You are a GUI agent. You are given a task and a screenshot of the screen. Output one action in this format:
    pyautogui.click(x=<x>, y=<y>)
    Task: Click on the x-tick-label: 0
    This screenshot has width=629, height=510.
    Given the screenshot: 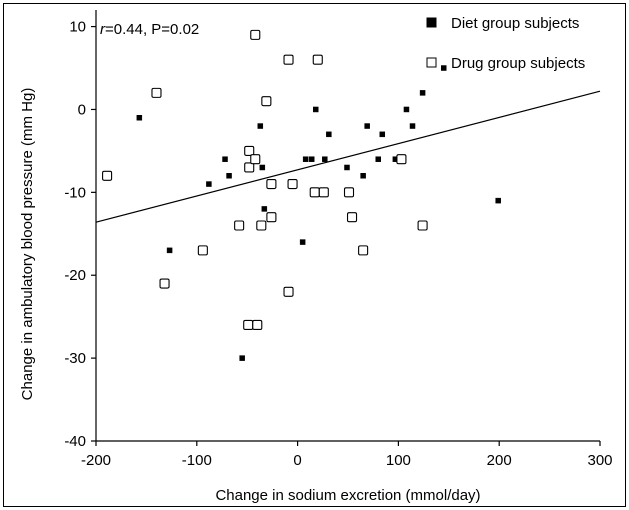 What is the action you would take?
    pyautogui.click(x=297, y=460)
    